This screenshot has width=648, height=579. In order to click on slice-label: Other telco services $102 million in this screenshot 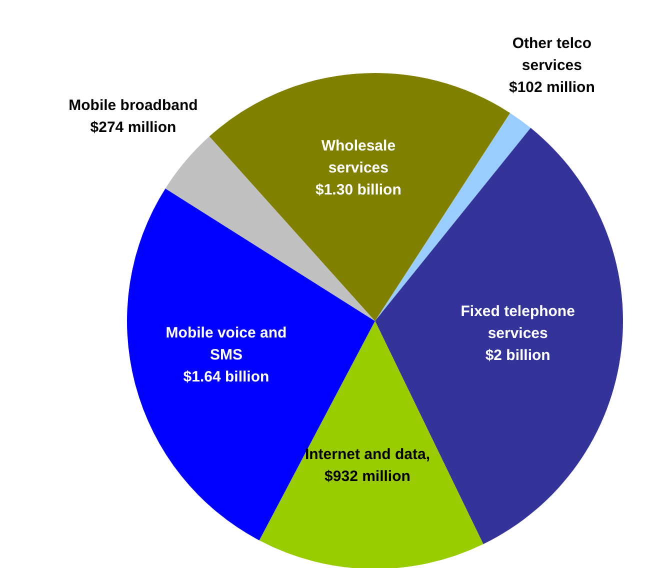, I will do `click(552, 65)`.